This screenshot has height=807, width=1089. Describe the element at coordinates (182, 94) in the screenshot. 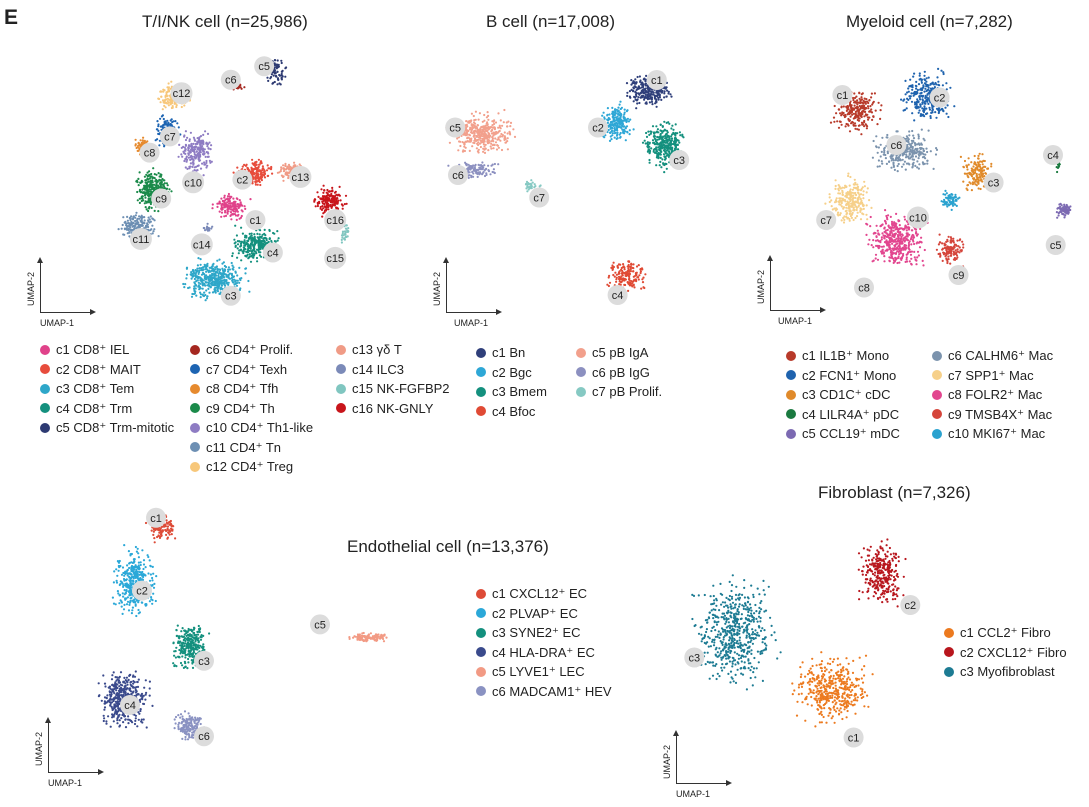

I see `cluster-marker-label: c12` at that location.